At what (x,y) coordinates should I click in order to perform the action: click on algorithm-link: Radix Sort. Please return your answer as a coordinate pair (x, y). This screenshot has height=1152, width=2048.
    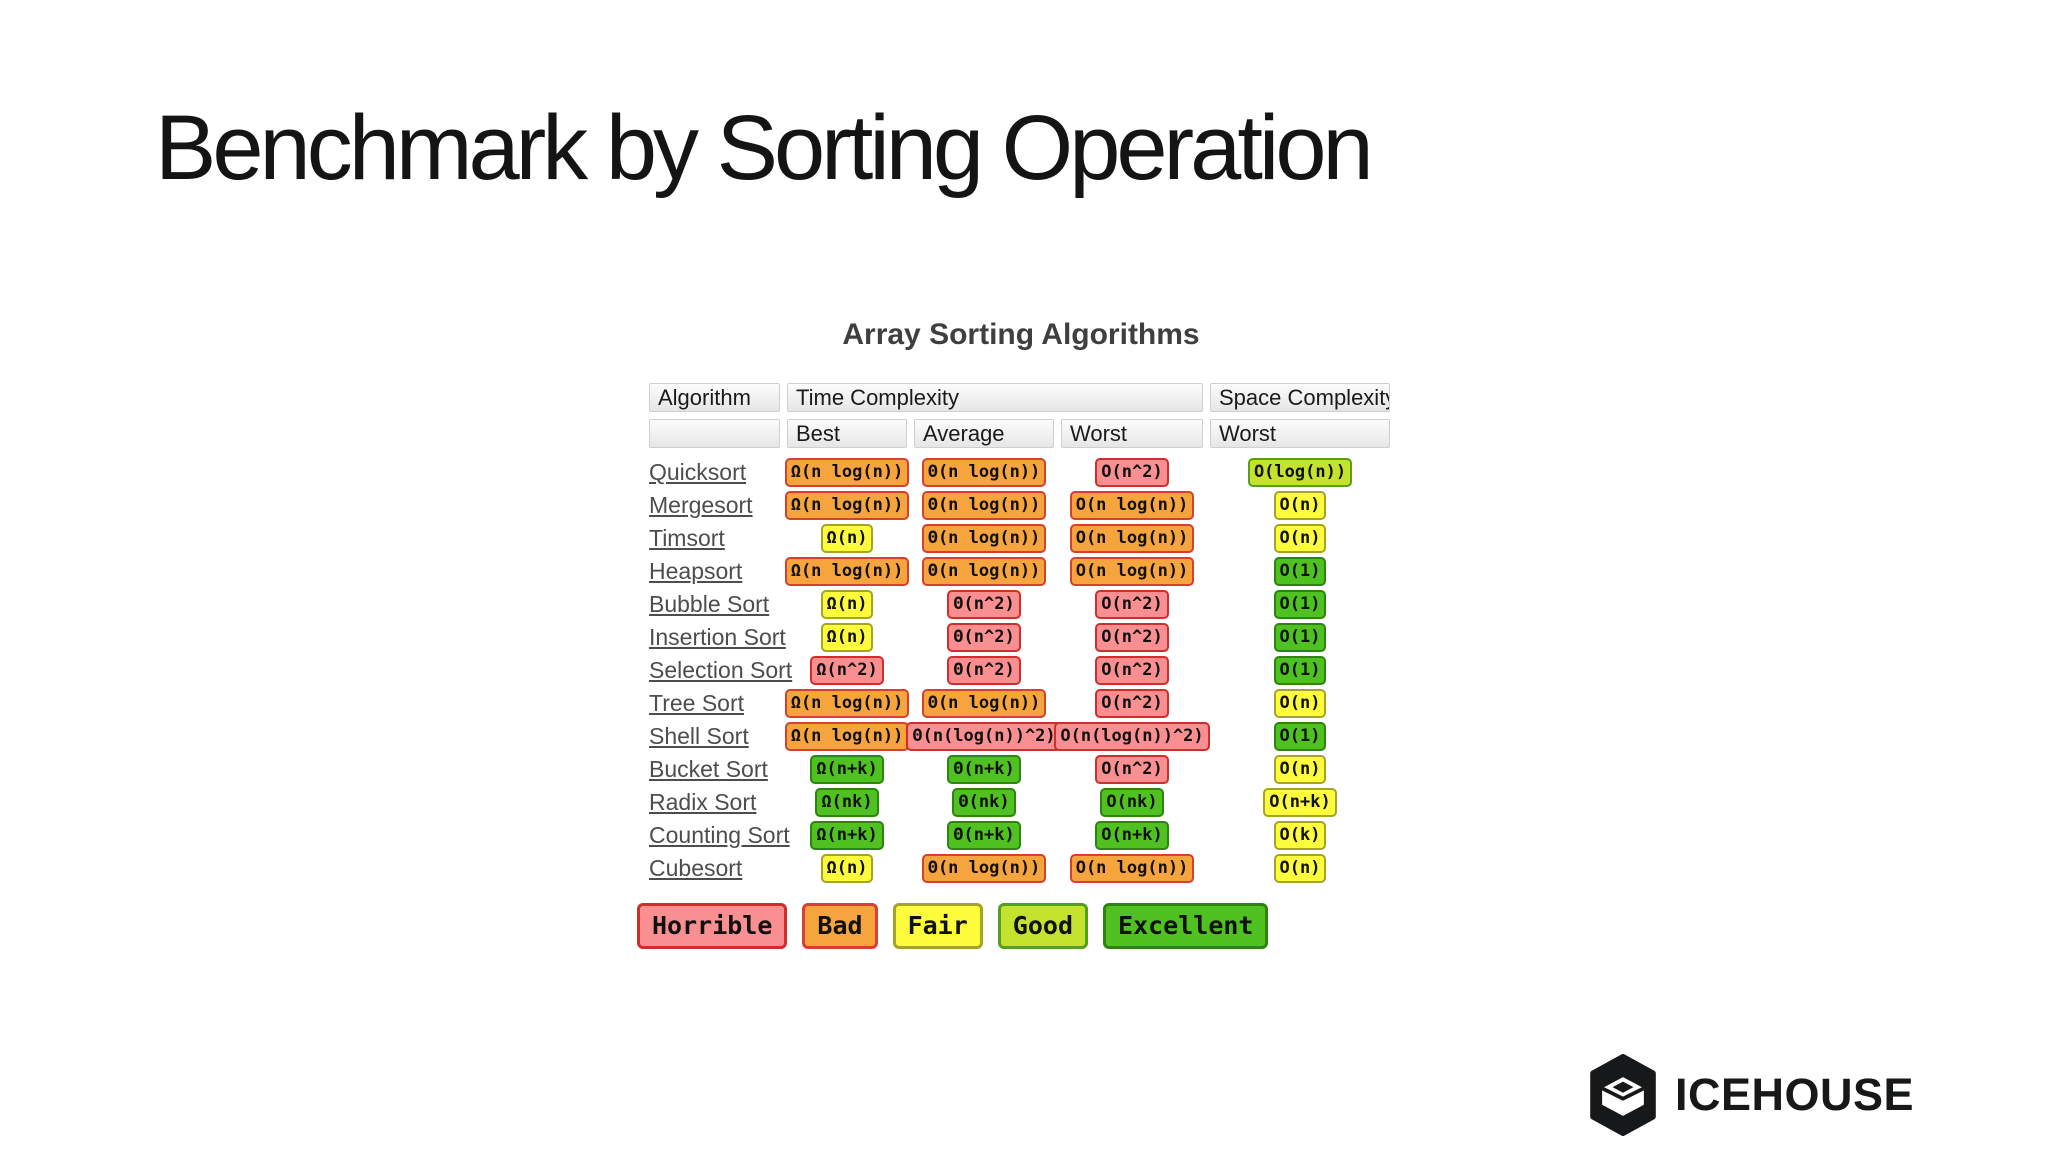
    Looking at the image, I should click on (703, 802).